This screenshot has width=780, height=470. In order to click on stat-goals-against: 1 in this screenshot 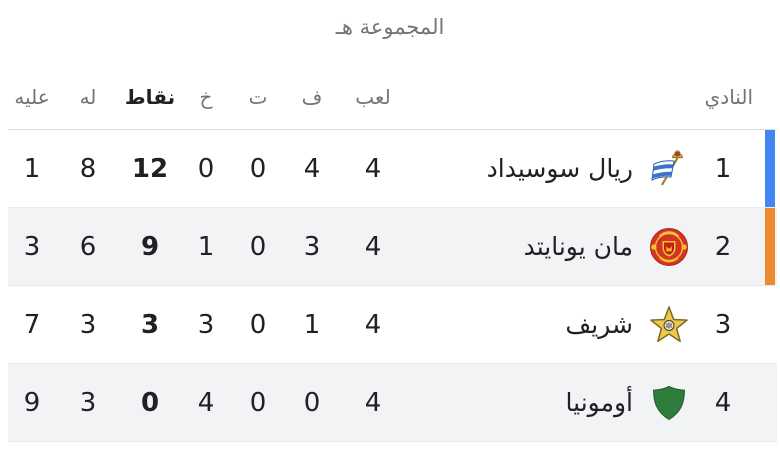, I will do `click(32, 168)`.